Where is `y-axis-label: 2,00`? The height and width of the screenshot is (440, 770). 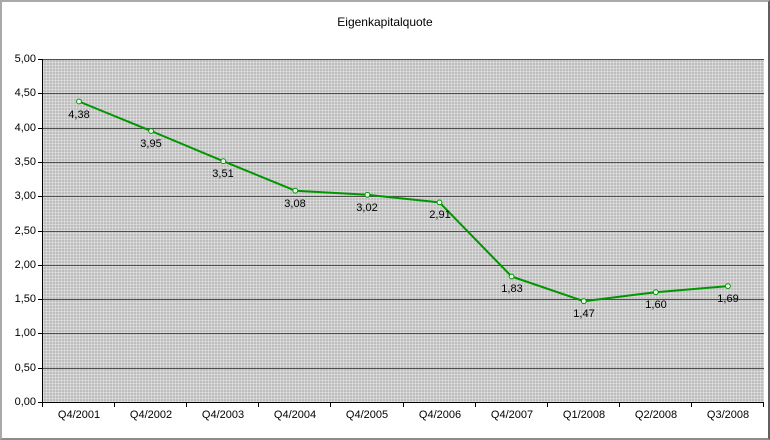 y-axis-label: 2,00 is located at coordinates (25, 265).